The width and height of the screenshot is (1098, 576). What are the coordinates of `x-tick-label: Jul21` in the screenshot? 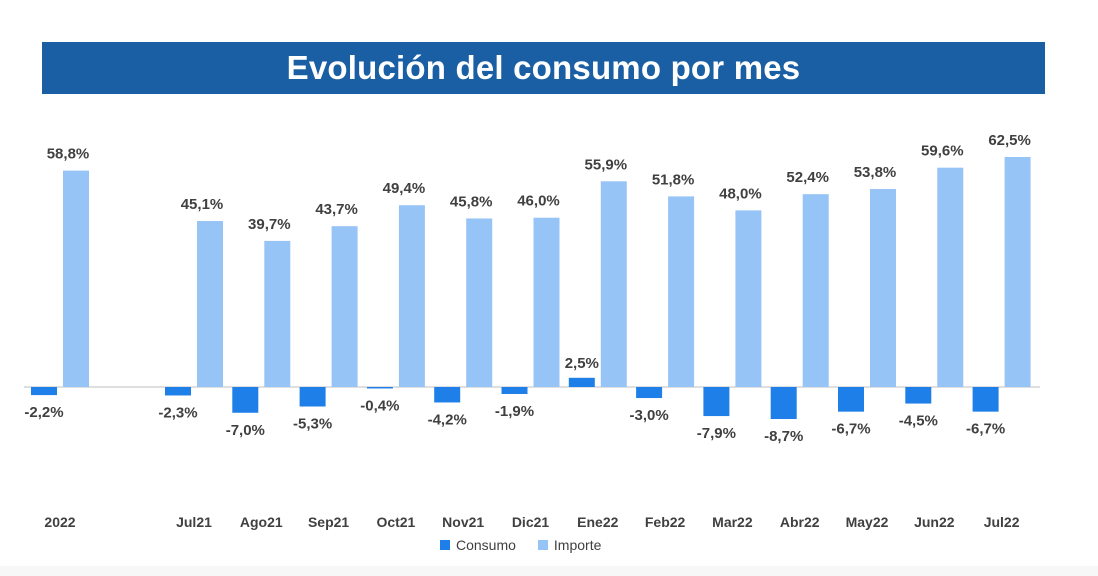 It's located at (194, 522).